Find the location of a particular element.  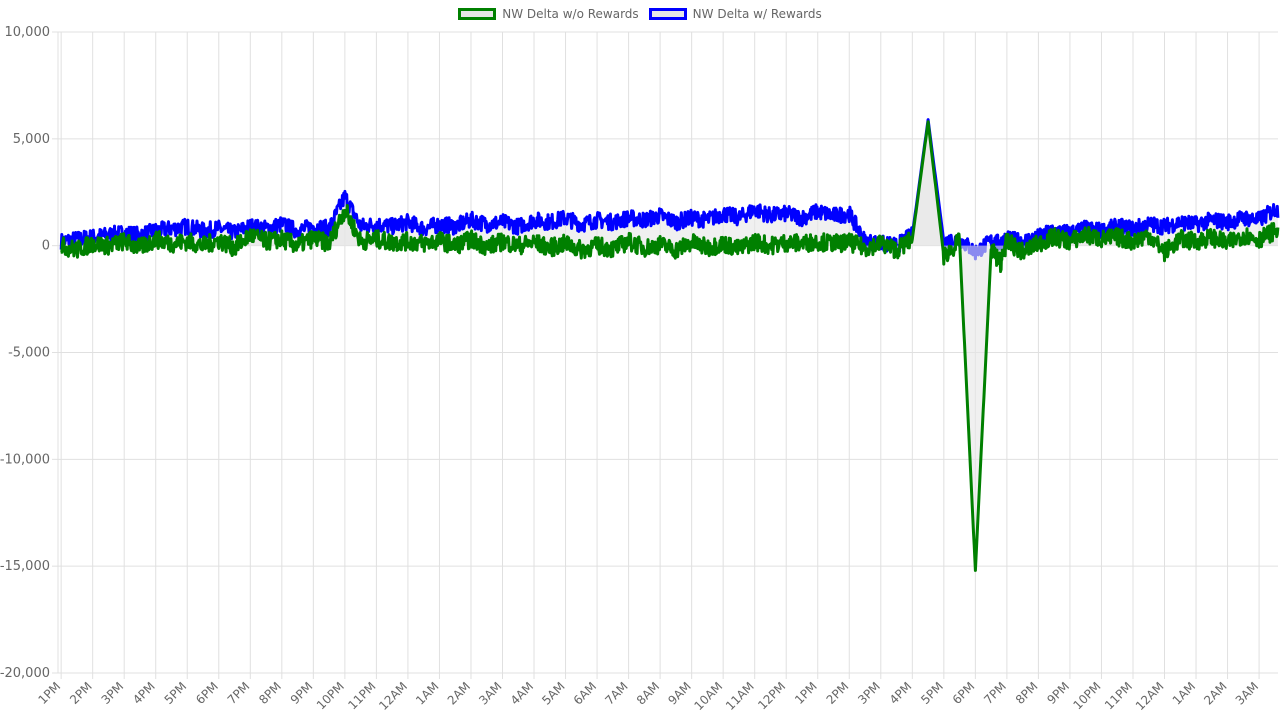

legend-label-with-rewards: NW Delta w/ Rewards is located at coordinates (757, 14).